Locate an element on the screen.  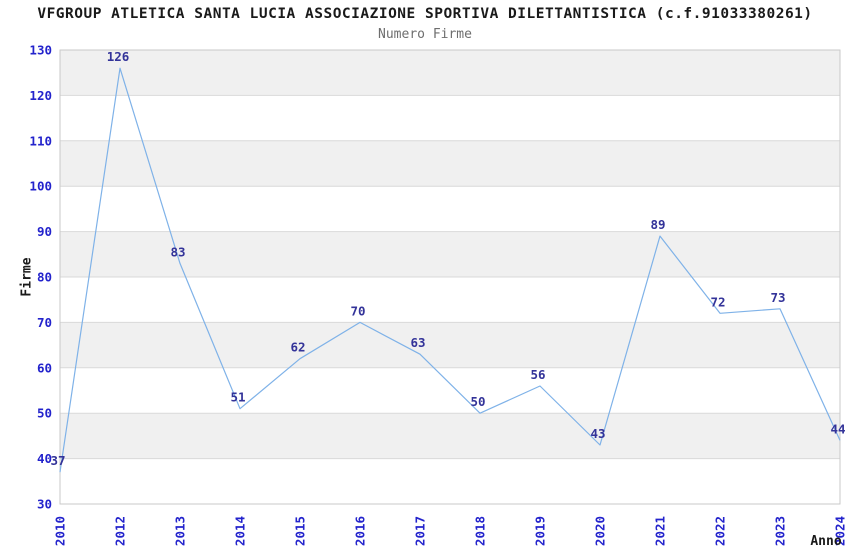
x-tick-label: 2022 is located at coordinates (720, 531).